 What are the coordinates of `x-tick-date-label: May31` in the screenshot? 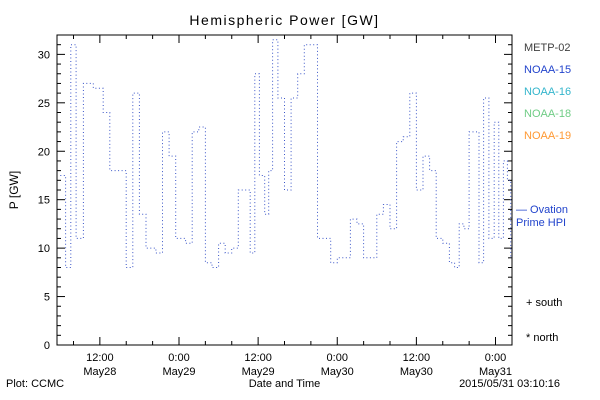 It's located at (495, 372).